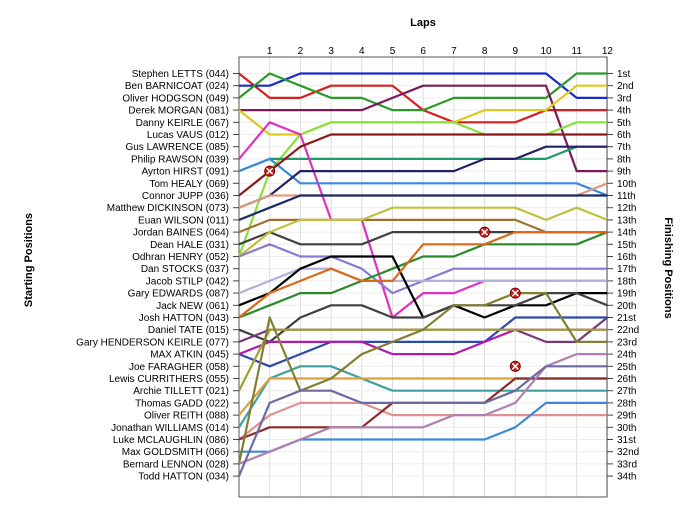 This screenshot has width=700, height=510. What do you see at coordinates (423, 23) in the screenshot?
I see `x-axis-title: Laps` at bounding box center [423, 23].